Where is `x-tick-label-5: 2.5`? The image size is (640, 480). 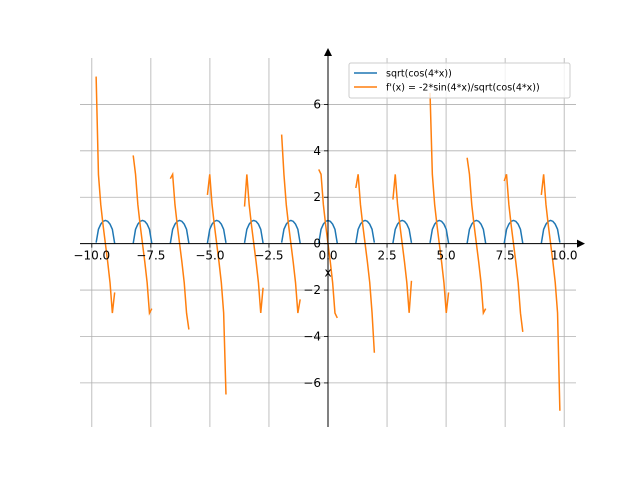 x-tick-label-5: 2.5 is located at coordinates (387, 256).